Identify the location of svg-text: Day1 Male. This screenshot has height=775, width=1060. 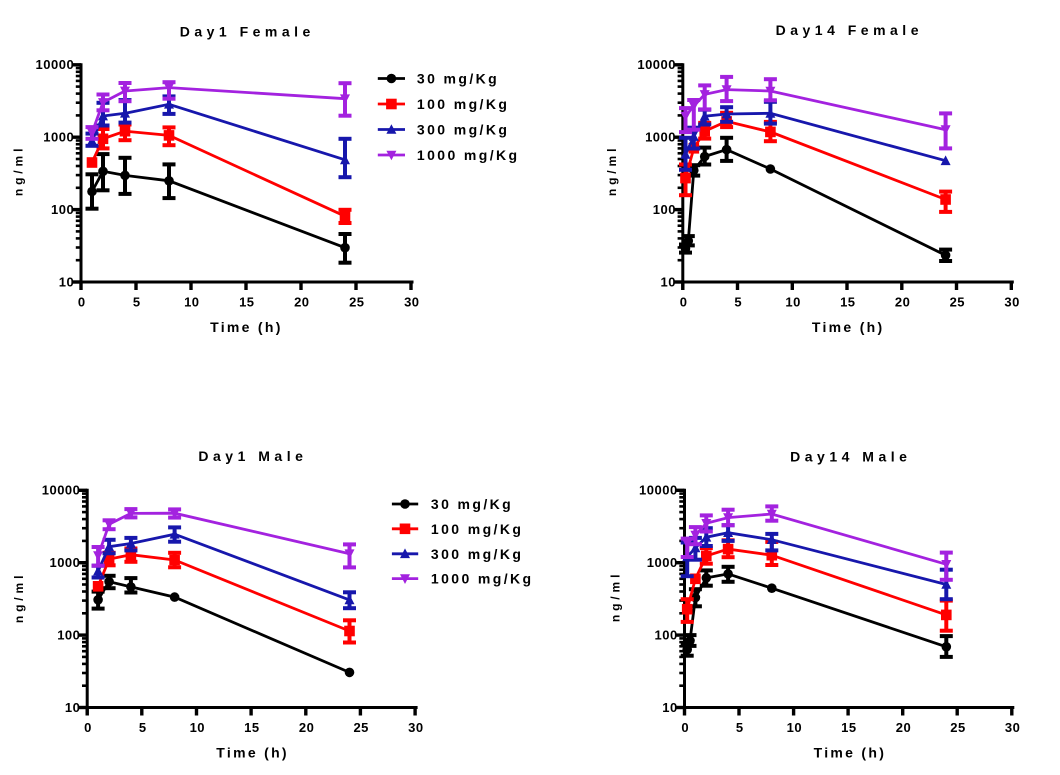
(252, 456).